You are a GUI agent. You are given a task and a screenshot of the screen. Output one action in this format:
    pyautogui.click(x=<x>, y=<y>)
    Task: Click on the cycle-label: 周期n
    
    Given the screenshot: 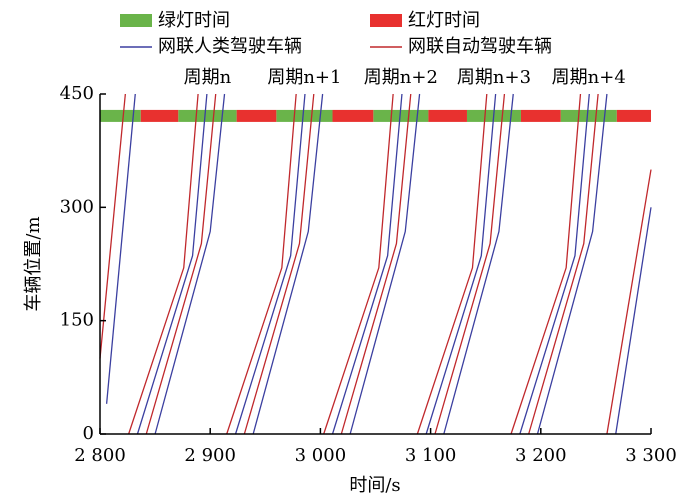 What is the action you would take?
    pyautogui.click(x=208, y=77)
    